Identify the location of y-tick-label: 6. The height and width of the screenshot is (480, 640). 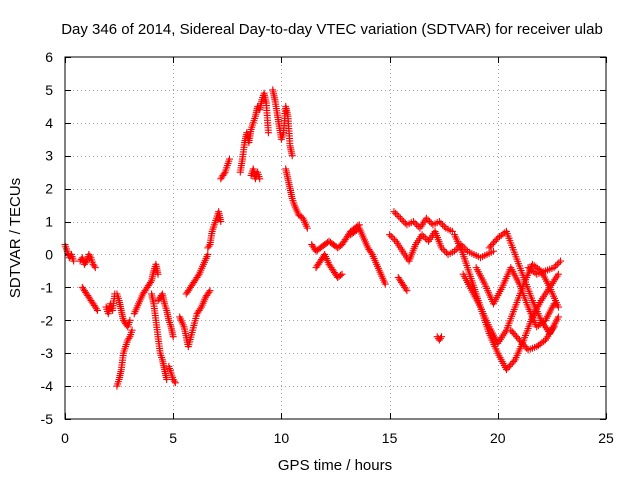
(49, 57).